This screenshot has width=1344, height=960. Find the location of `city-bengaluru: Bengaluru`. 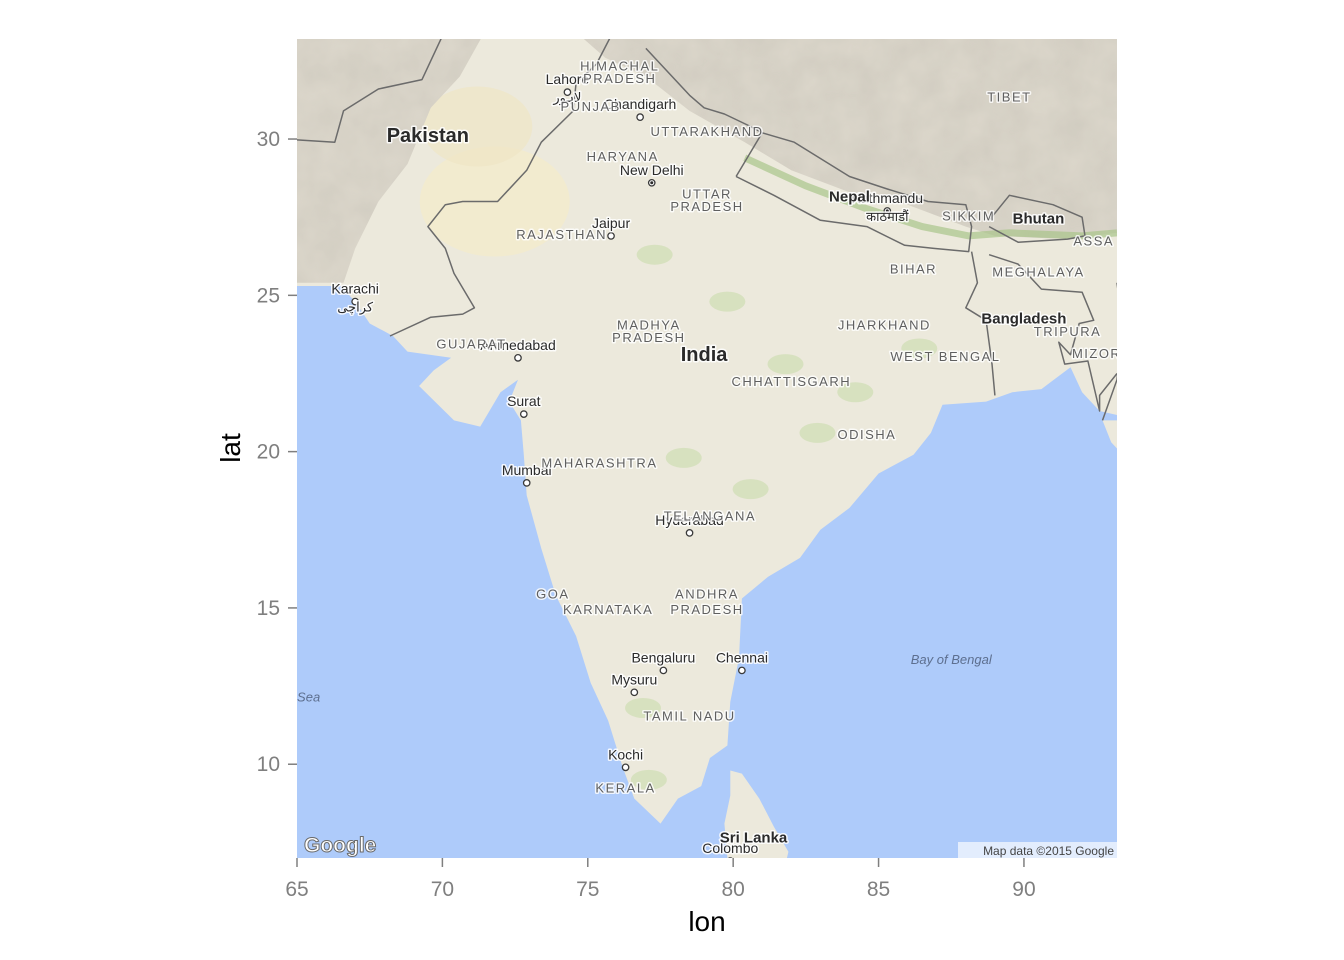

city-bengaluru: Bengaluru is located at coordinates (663, 661).